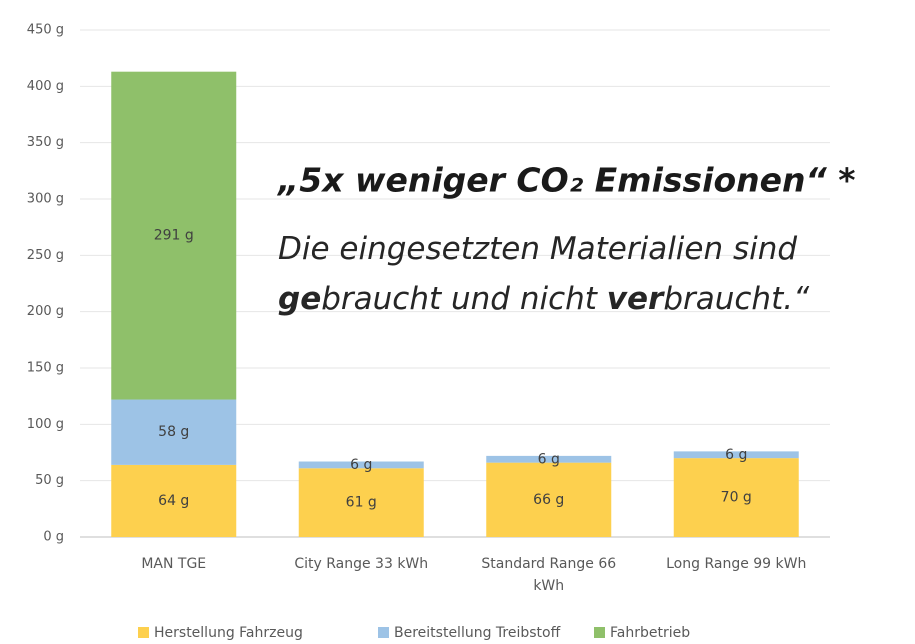  Describe the element at coordinates (636, 299) in the screenshot. I see `annotation-segment: ver` at that location.